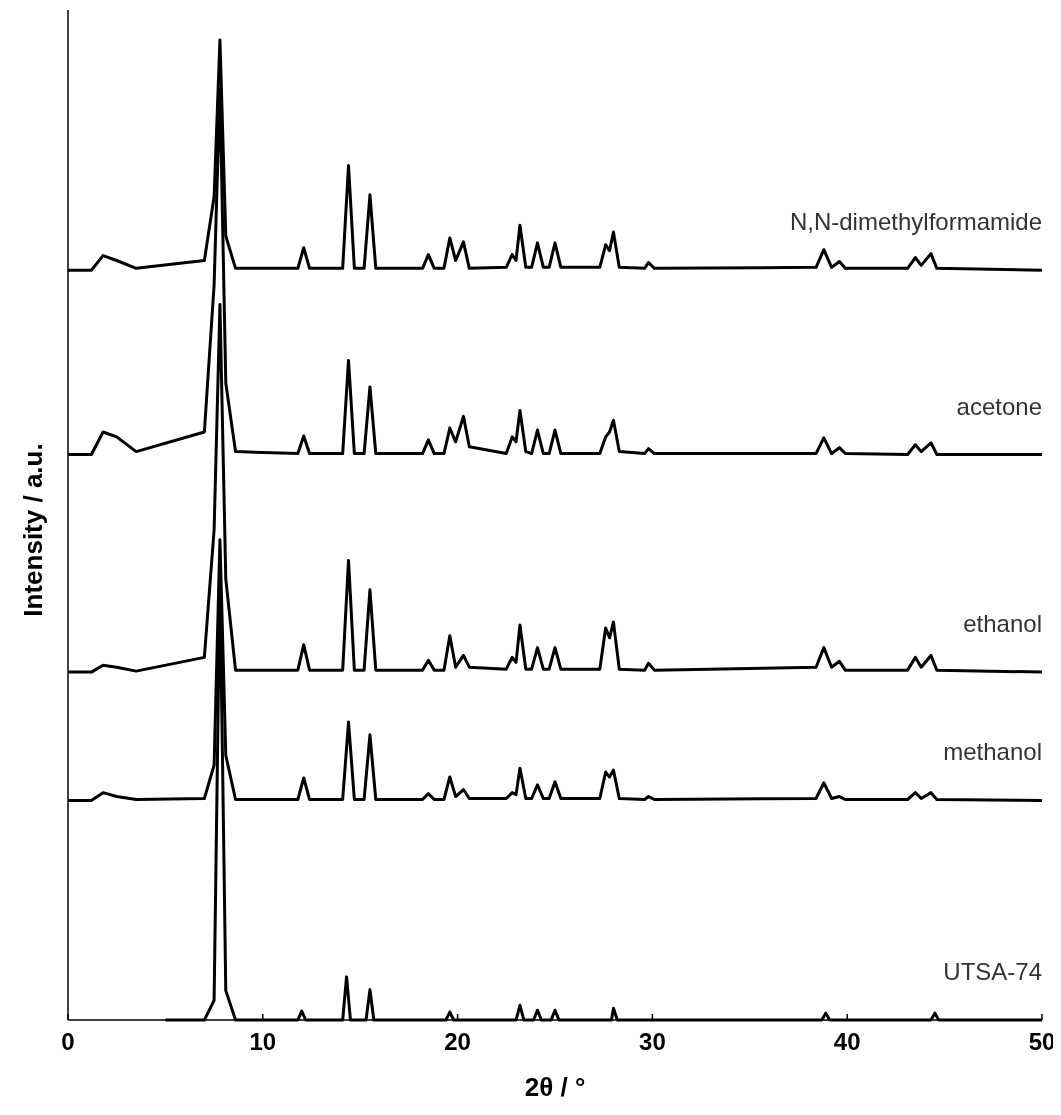 This screenshot has height=1115, width=1061. What do you see at coordinates (992, 752) in the screenshot?
I see `series-label: methanol` at bounding box center [992, 752].